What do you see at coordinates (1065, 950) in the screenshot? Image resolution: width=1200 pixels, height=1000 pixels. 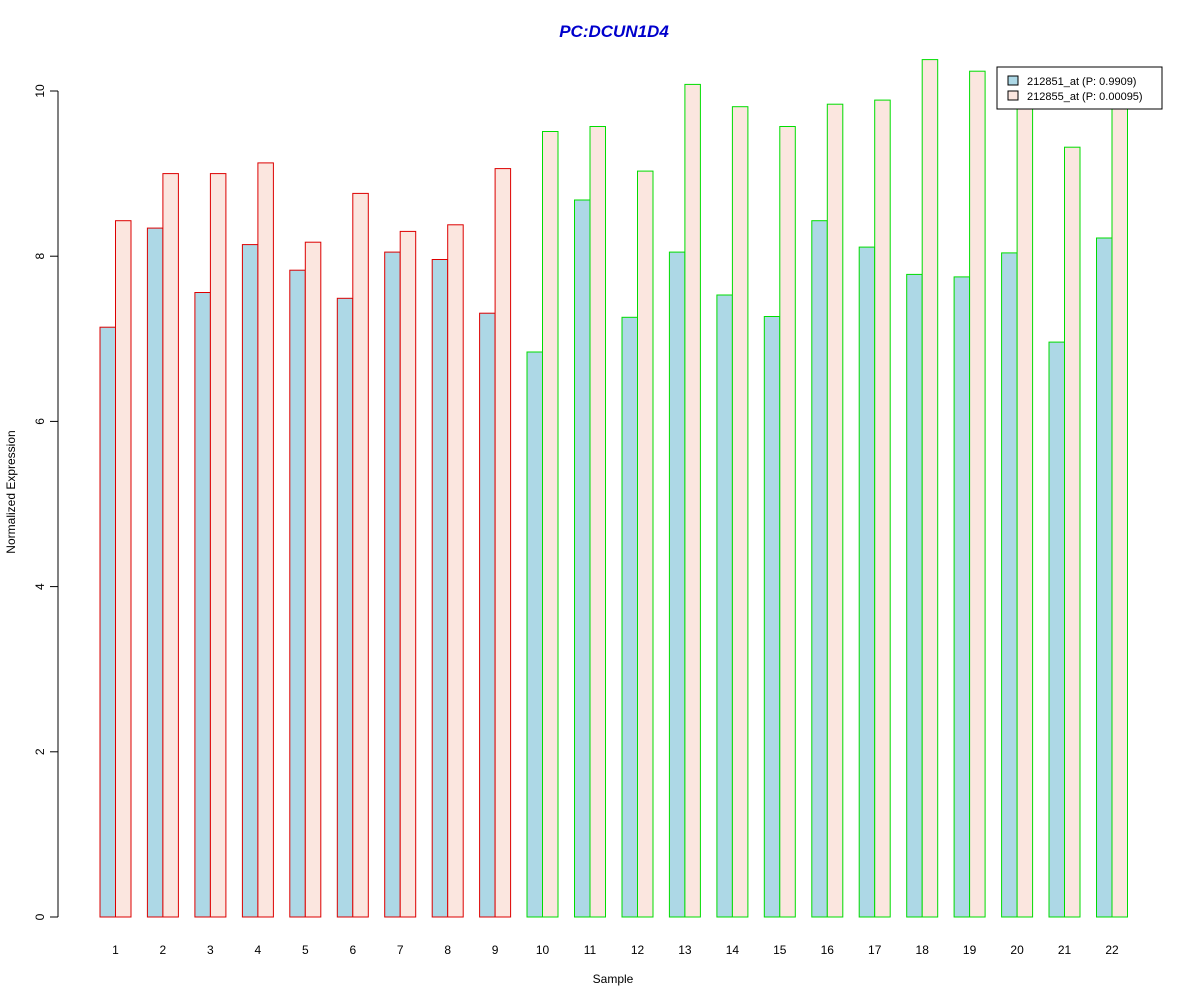 I see `x-tick-label: 21` at bounding box center [1065, 950].